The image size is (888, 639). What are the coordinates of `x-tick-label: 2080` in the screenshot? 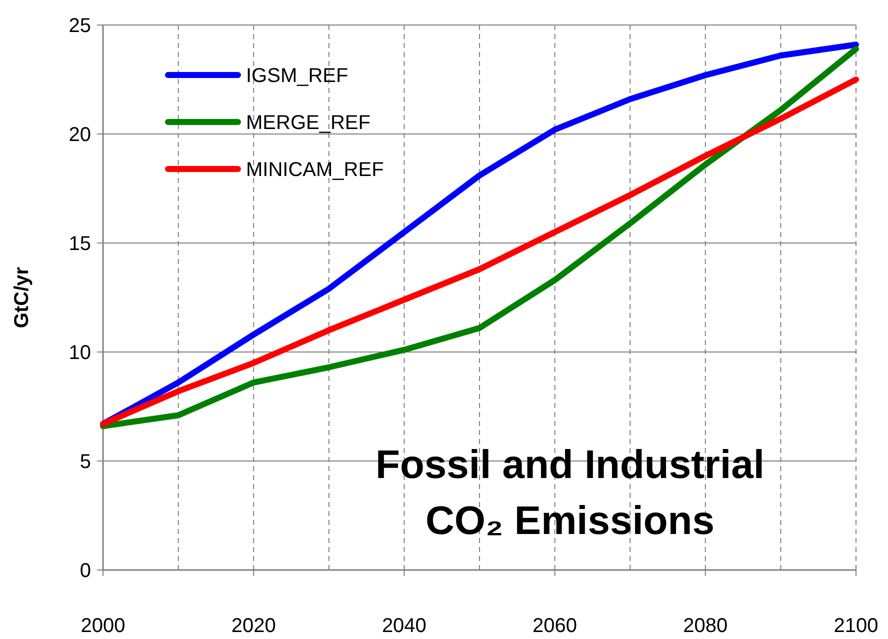 It's located at (705, 626).